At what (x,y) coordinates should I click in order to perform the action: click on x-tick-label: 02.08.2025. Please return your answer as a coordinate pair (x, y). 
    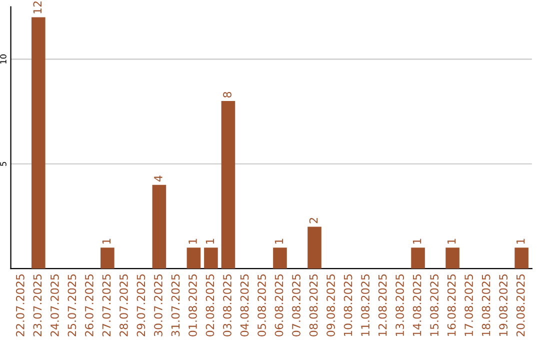
    Looking at the image, I should click on (210, 305).